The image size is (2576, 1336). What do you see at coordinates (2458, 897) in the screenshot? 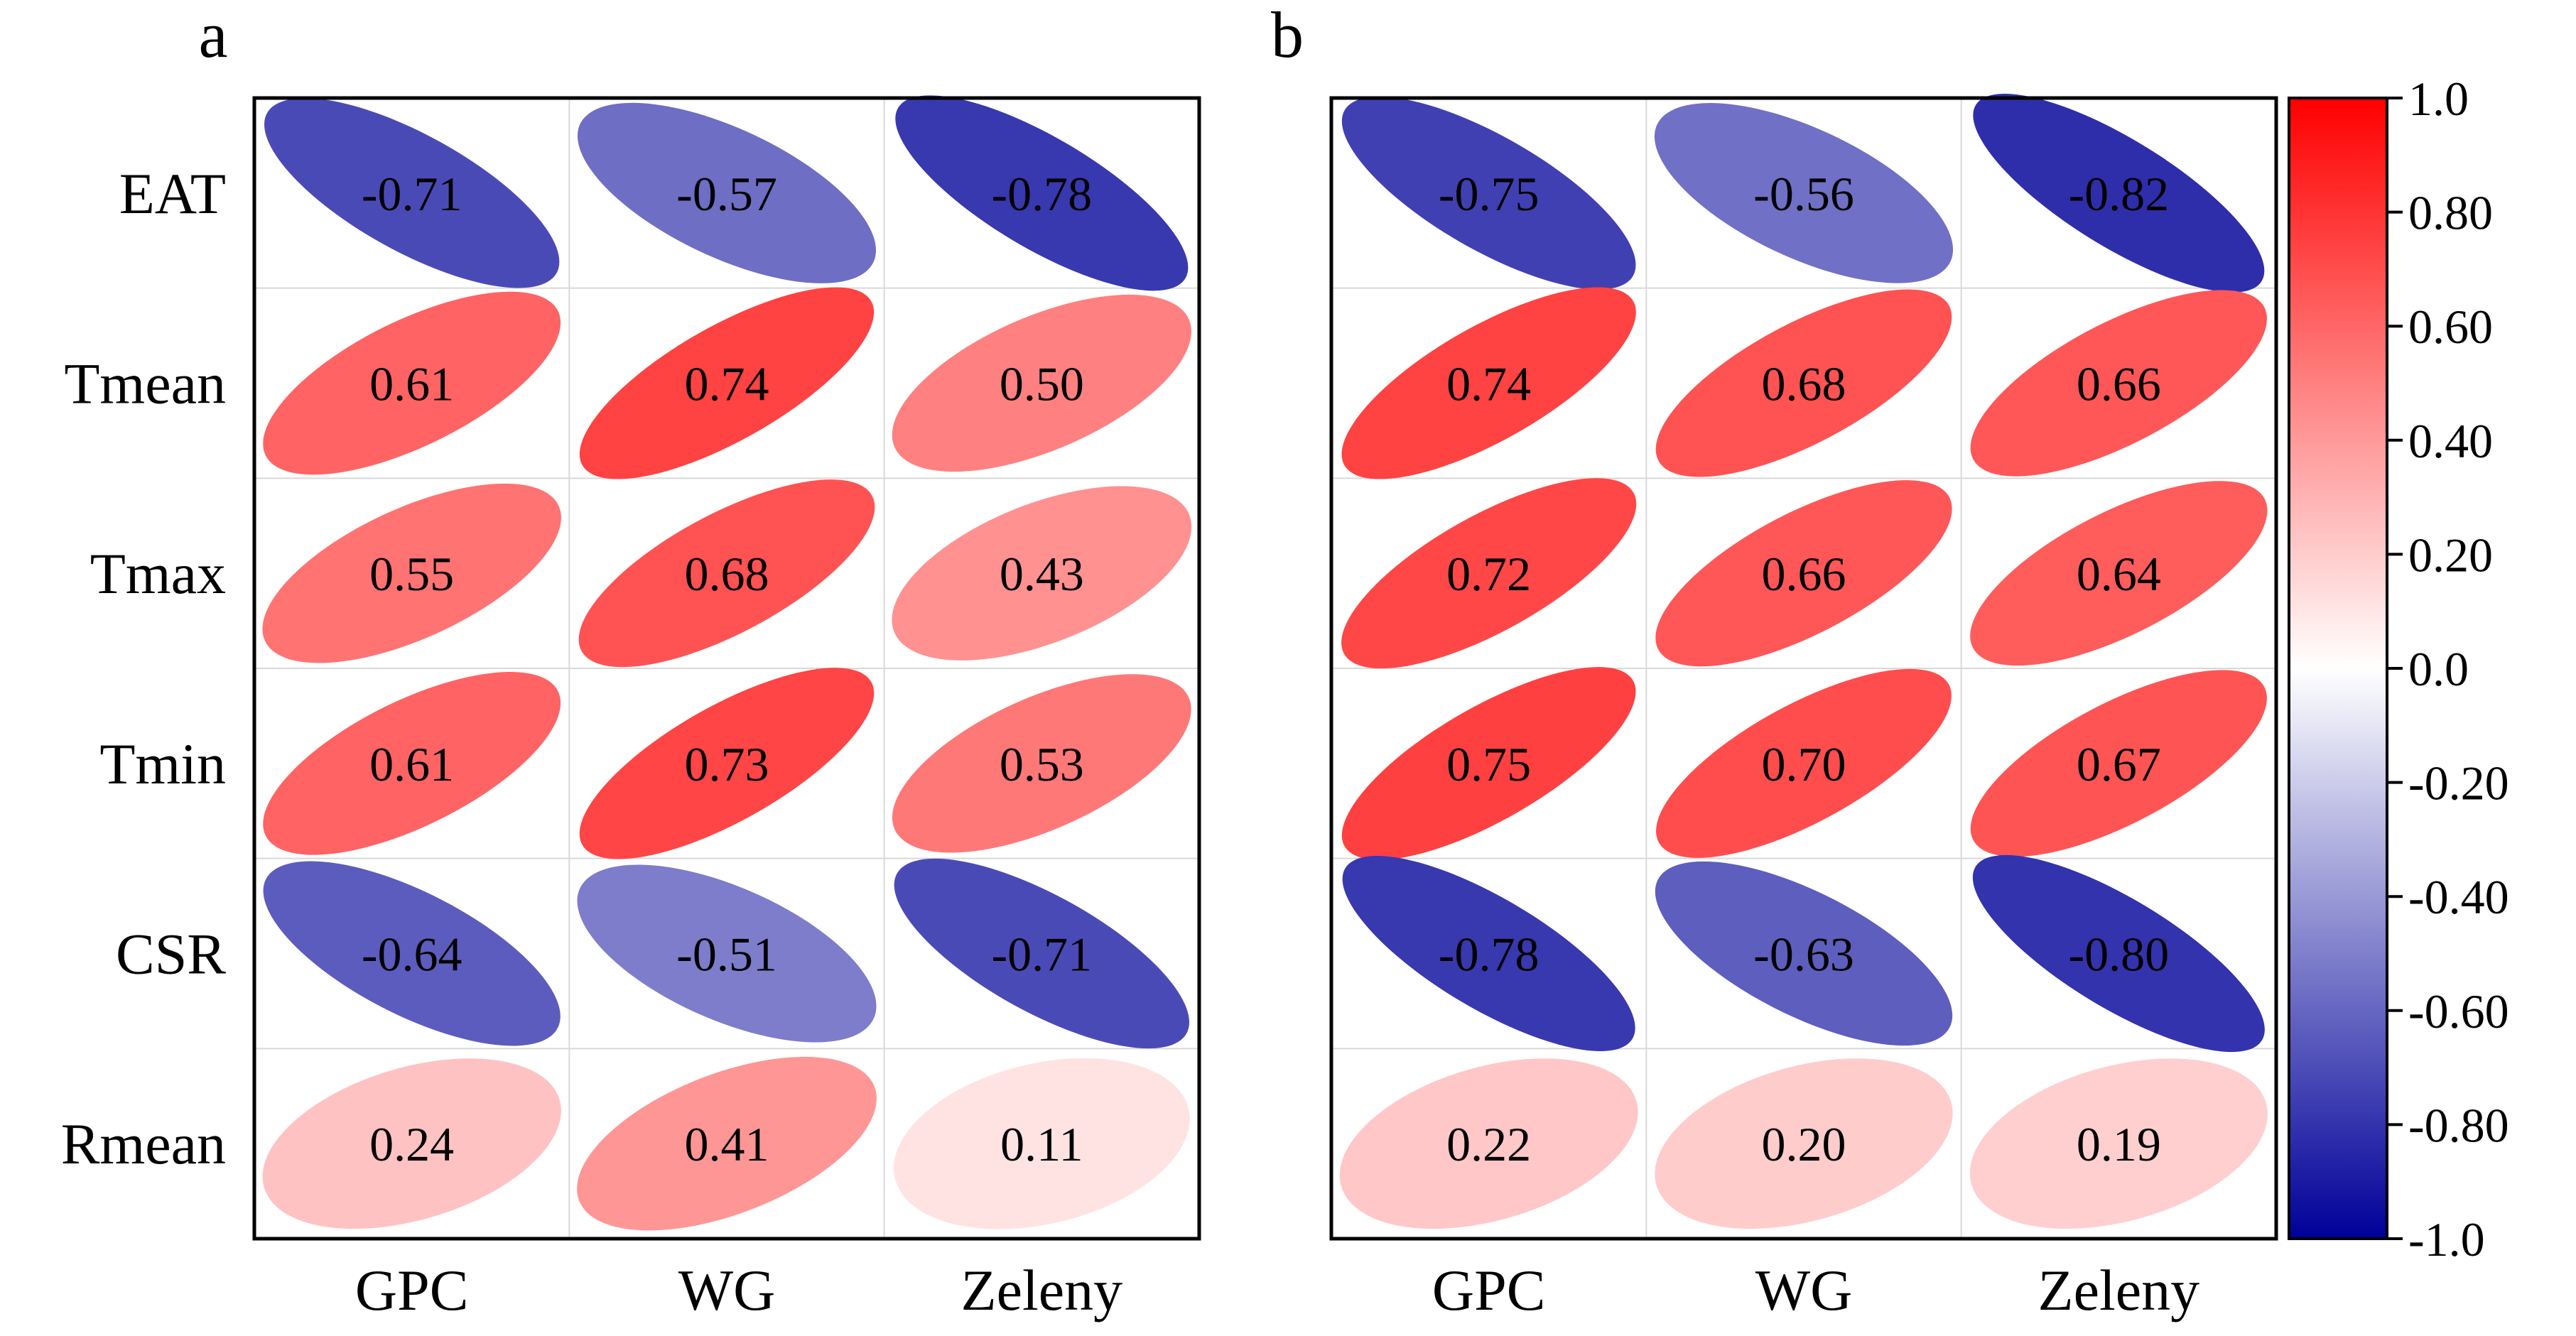
I see `colorbar-tick-label: -0.40` at bounding box center [2458, 897].